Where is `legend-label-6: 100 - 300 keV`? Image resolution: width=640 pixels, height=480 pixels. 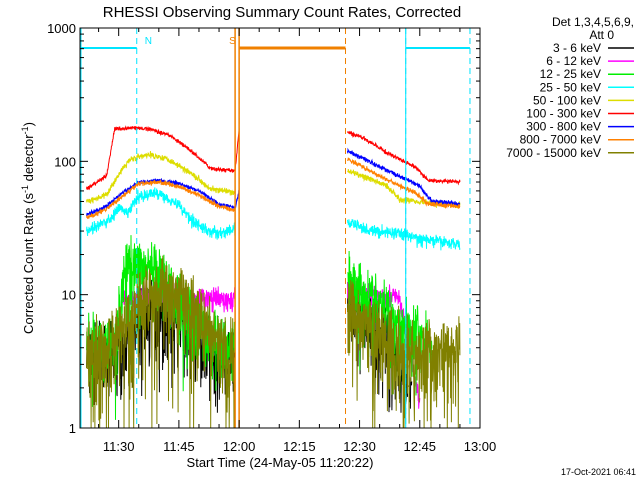 legend-label-6: 100 - 300 keV is located at coordinates (563, 114).